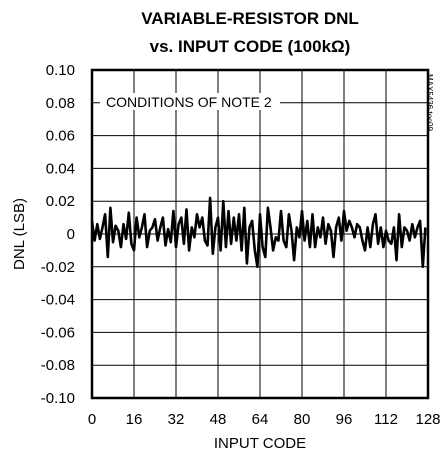 This screenshot has height=459, width=445. What do you see at coordinates (134, 419) in the screenshot?
I see `x-tick-label: 16` at bounding box center [134, 419].